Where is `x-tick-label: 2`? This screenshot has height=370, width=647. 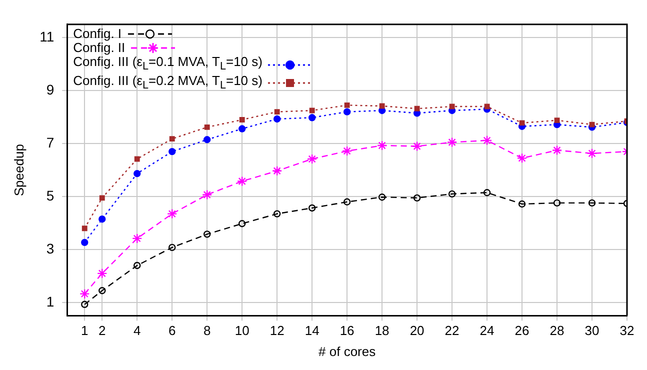
x-tick-label: 2 is located at coordinates (102, 330).